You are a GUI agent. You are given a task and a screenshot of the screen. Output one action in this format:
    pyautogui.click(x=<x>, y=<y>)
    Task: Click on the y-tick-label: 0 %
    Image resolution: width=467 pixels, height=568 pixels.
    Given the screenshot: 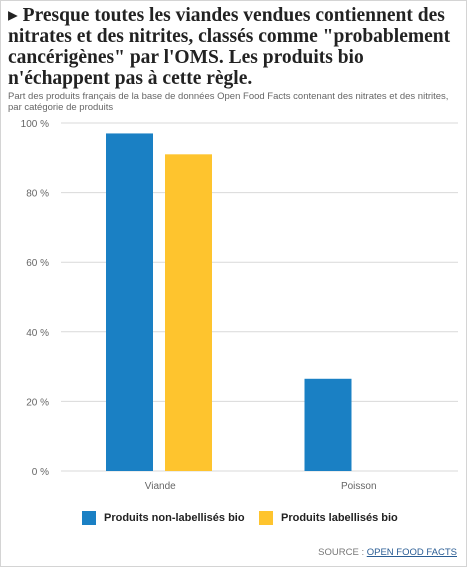 What is the action you would take?
    pyautogui.click(x=40, y=472)
    